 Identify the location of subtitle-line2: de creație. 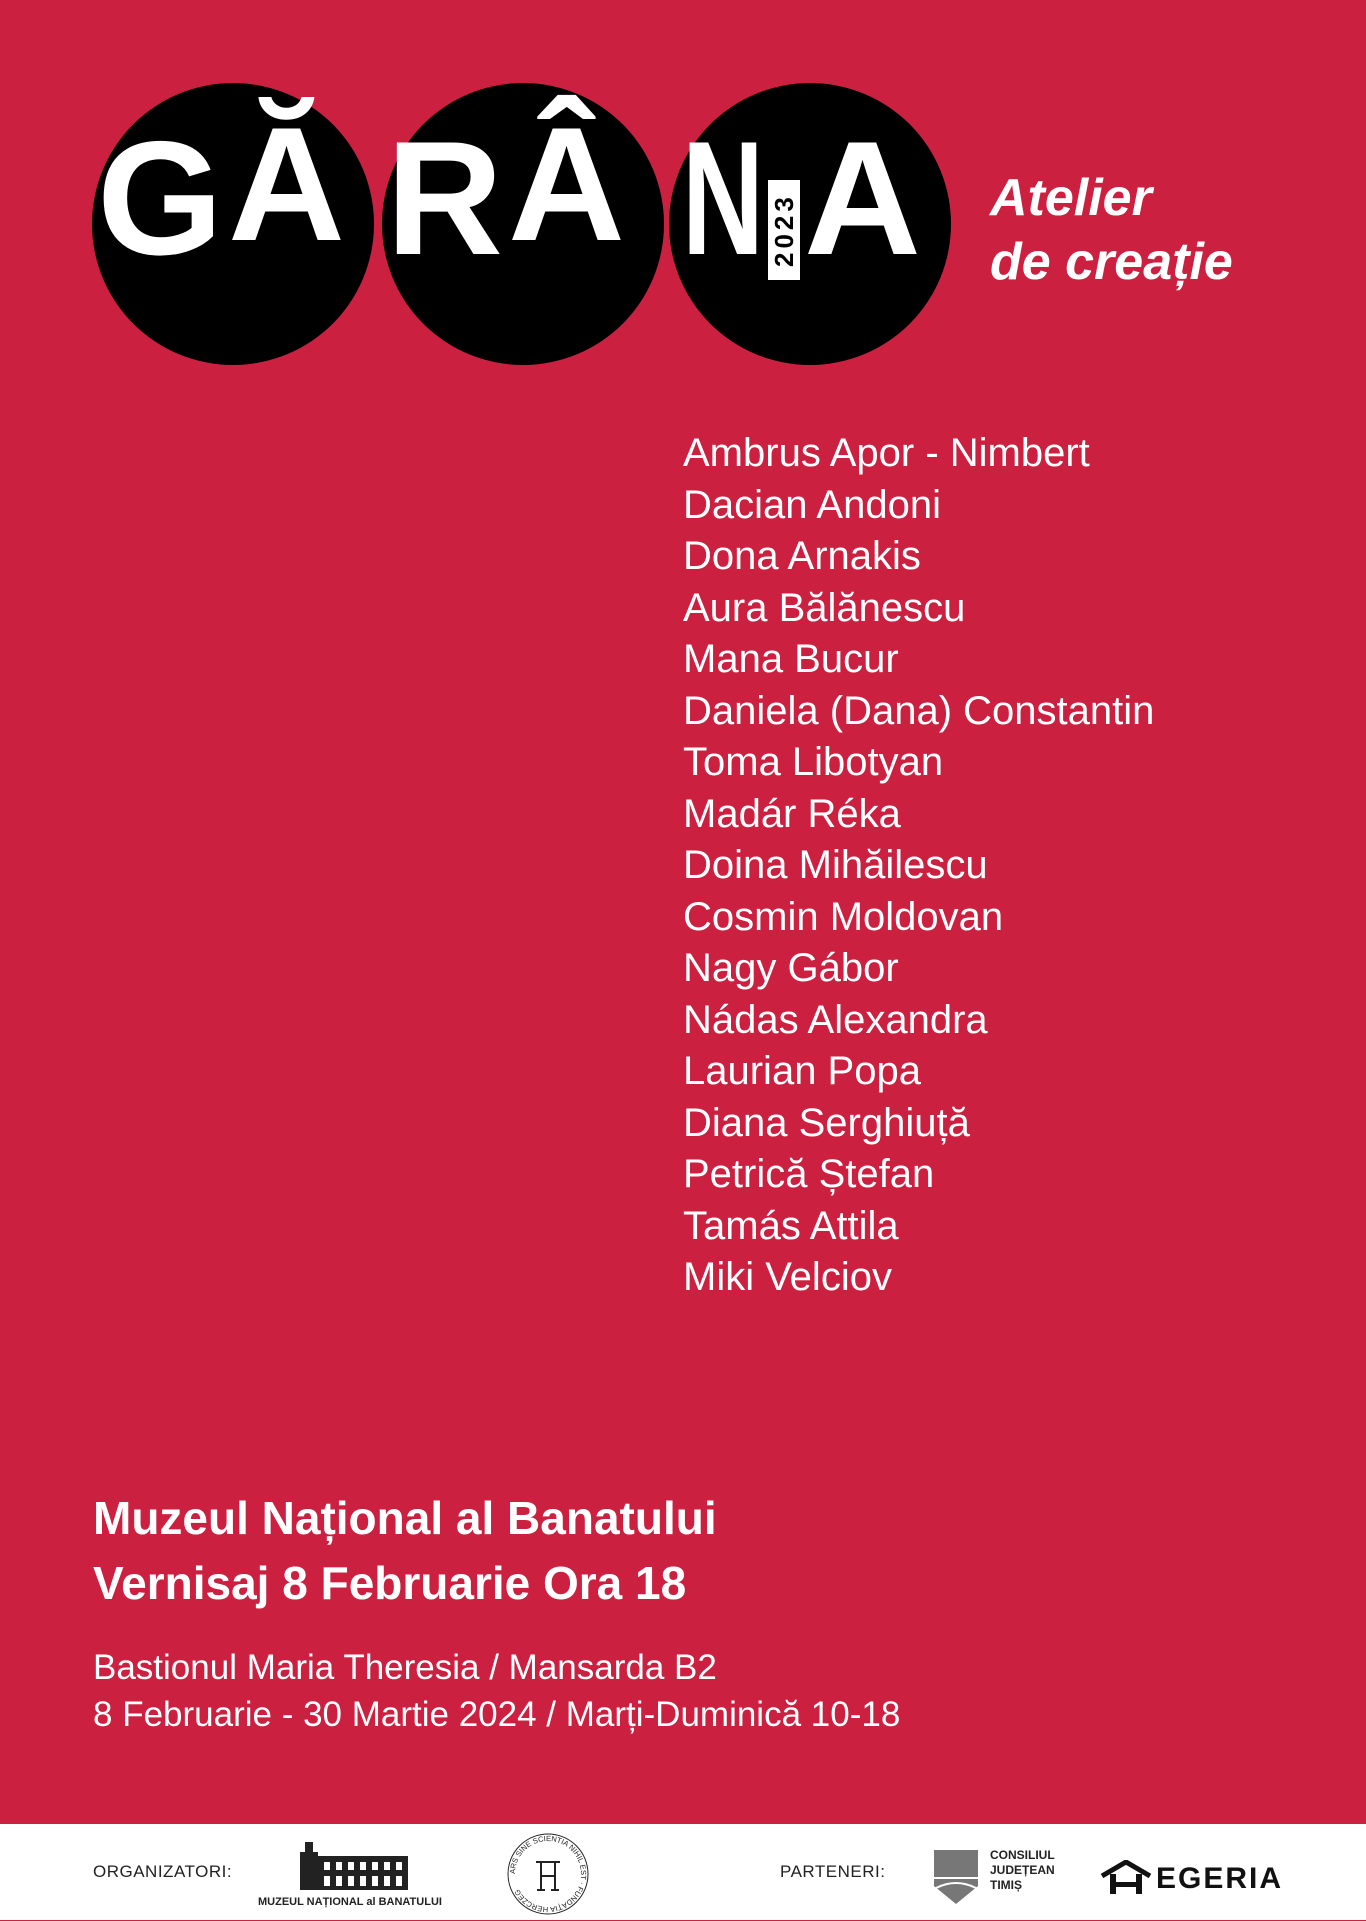
(1111, 262).